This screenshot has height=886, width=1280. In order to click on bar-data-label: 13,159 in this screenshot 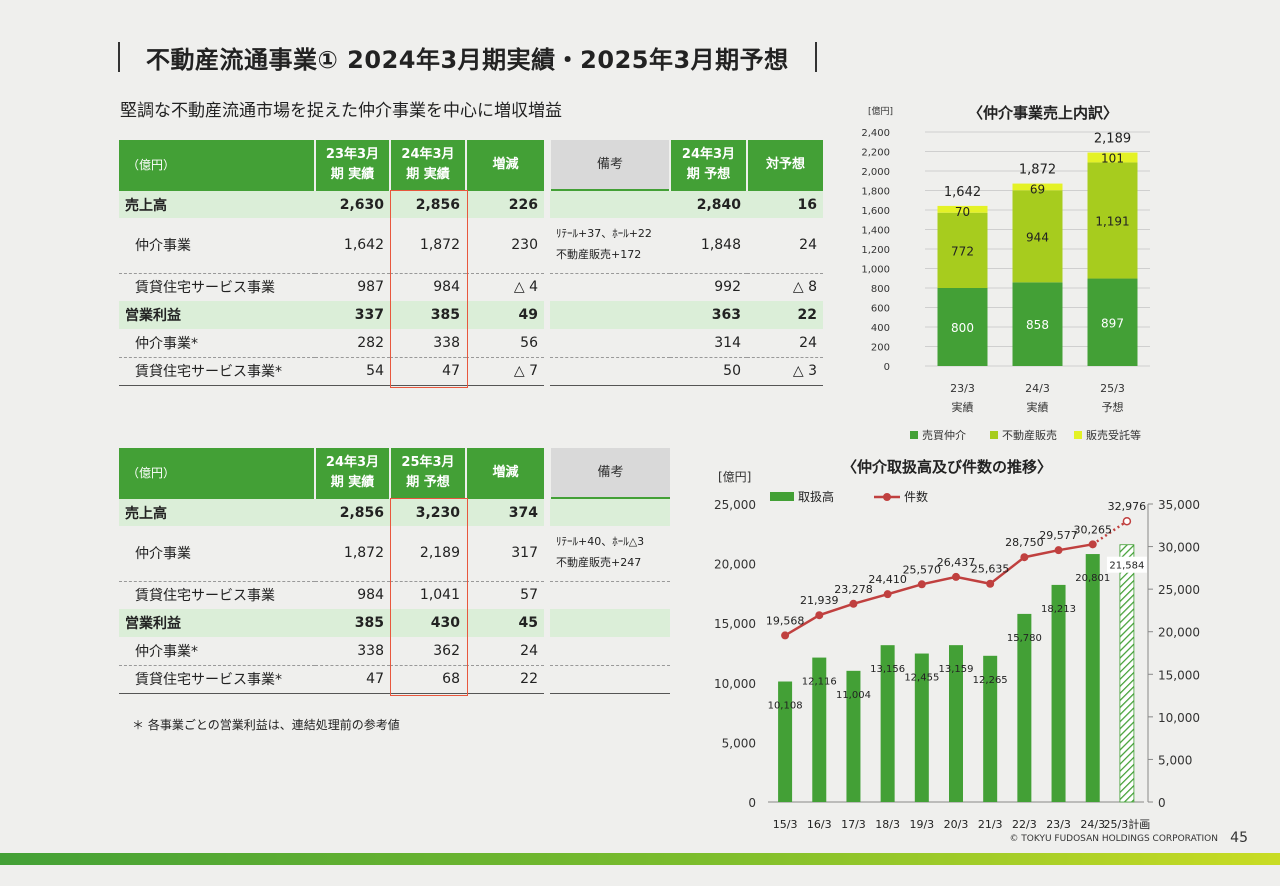, I will do `click(956, 669)`.